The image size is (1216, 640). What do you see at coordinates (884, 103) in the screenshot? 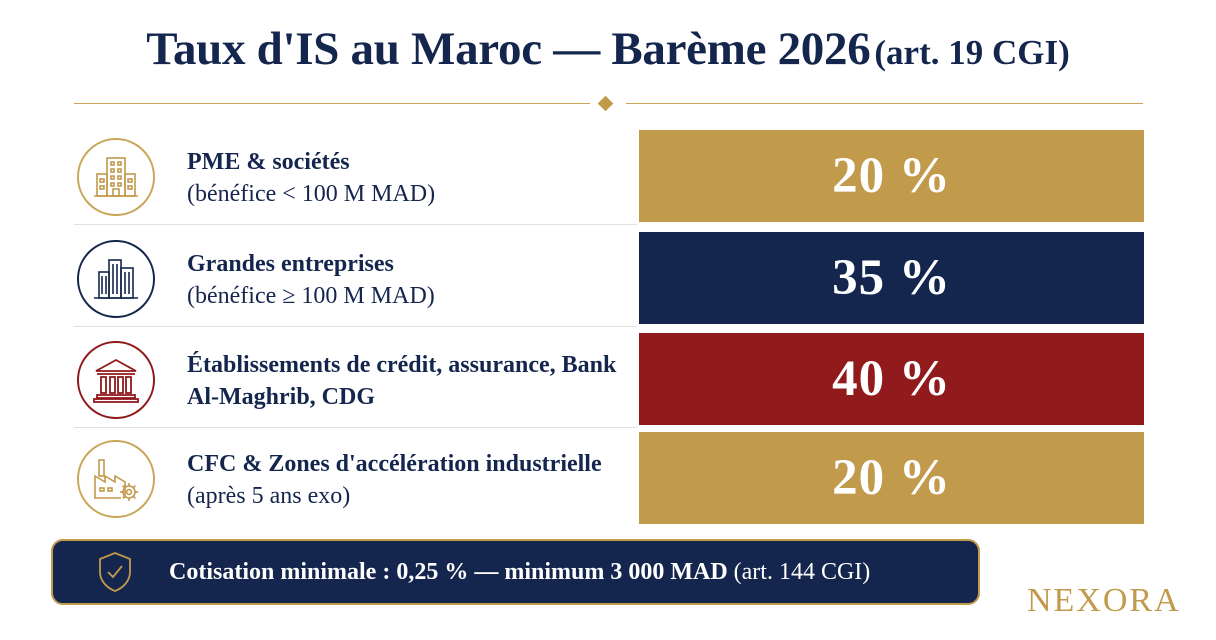
I see `divider-right` at bounding box center [884, 103].